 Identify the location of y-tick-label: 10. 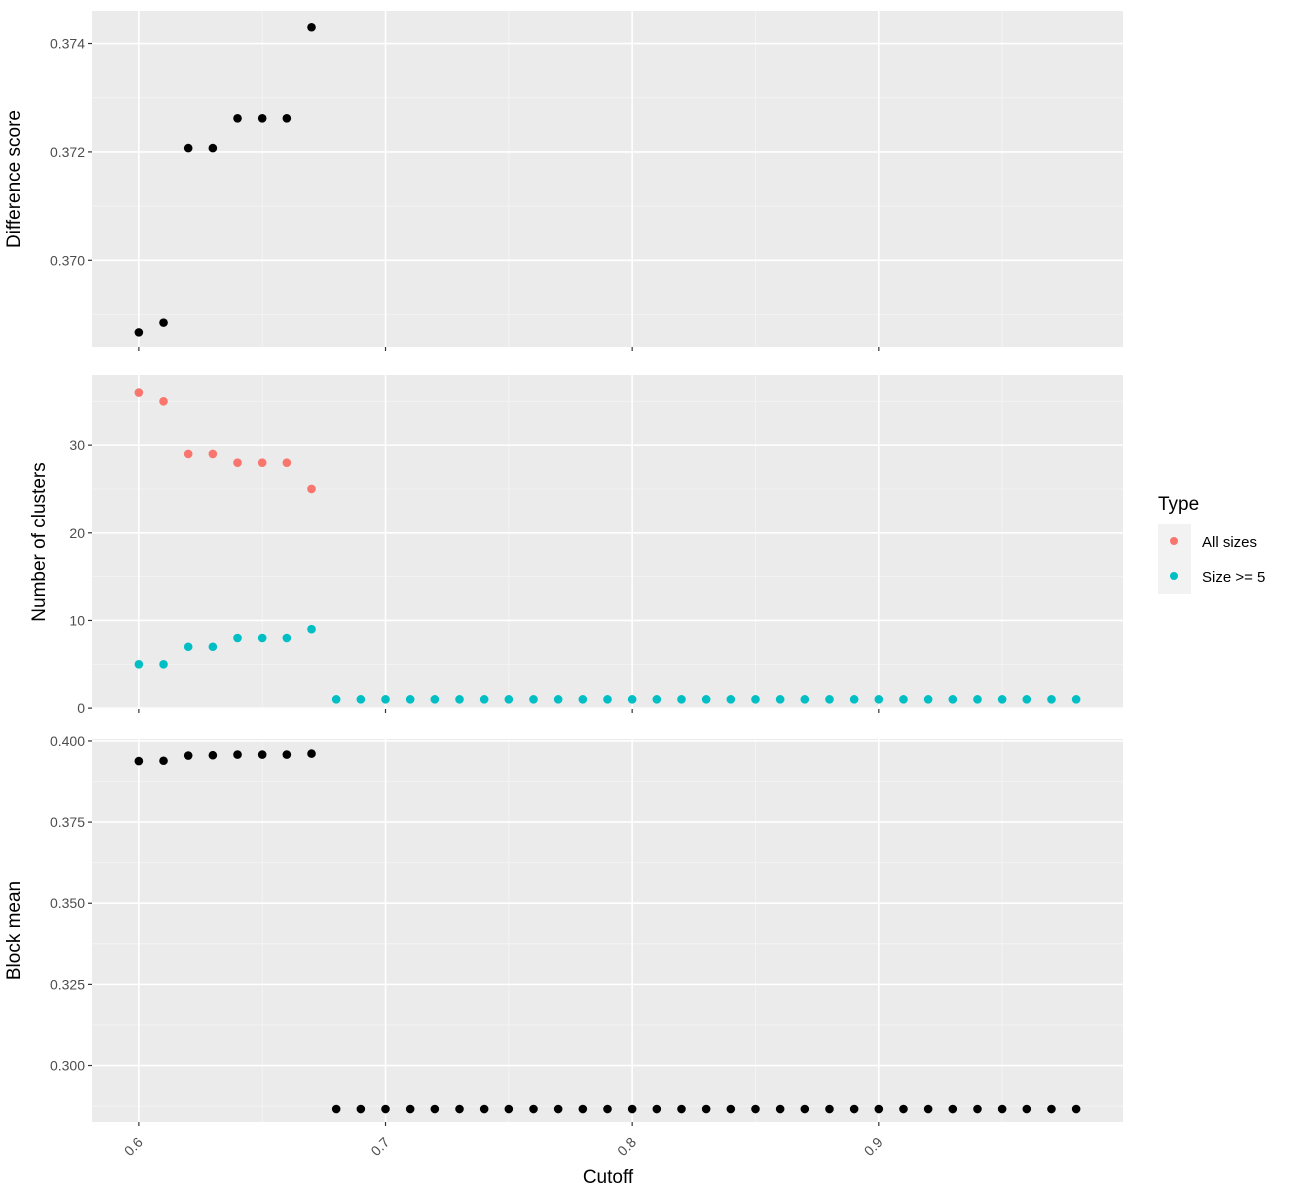
(77, 620).